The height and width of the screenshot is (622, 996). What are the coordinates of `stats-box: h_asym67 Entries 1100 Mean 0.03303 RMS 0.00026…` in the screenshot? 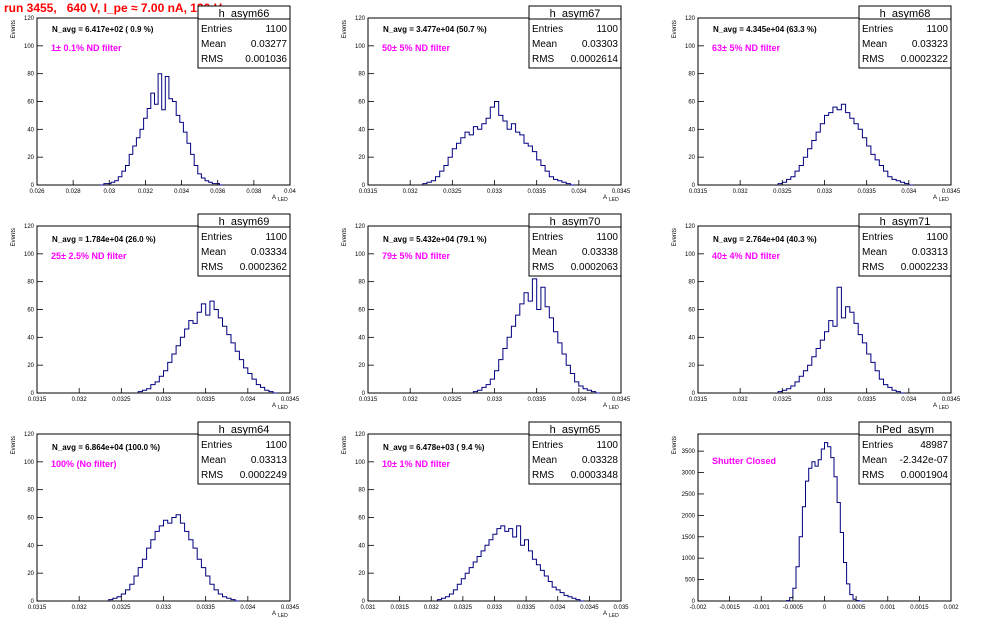 It's located at (575, 37).